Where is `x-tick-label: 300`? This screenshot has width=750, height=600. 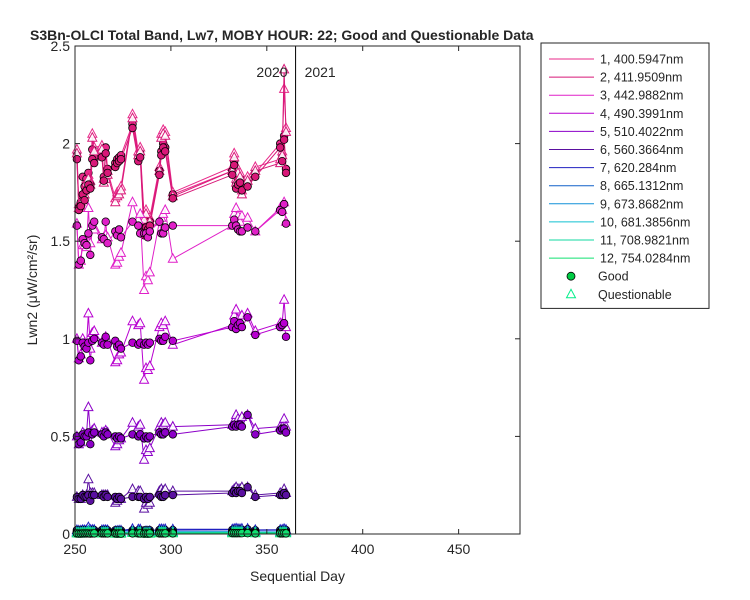
x-tick-label: 300 is located at coordinates (171, 549).